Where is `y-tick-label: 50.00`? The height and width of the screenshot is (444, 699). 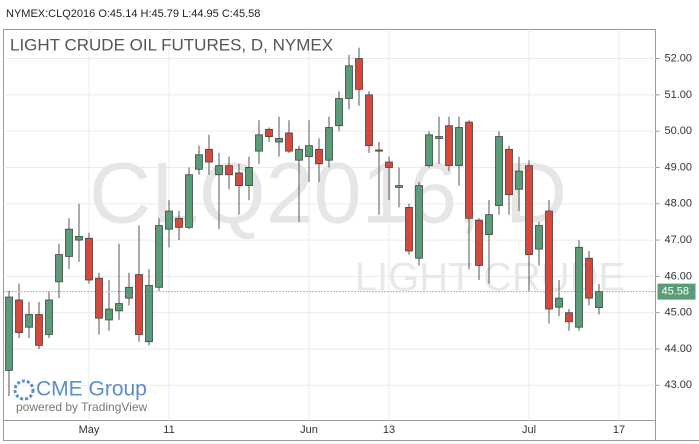 y-tick-label: 50.00 is located at coordinates (679, 131).